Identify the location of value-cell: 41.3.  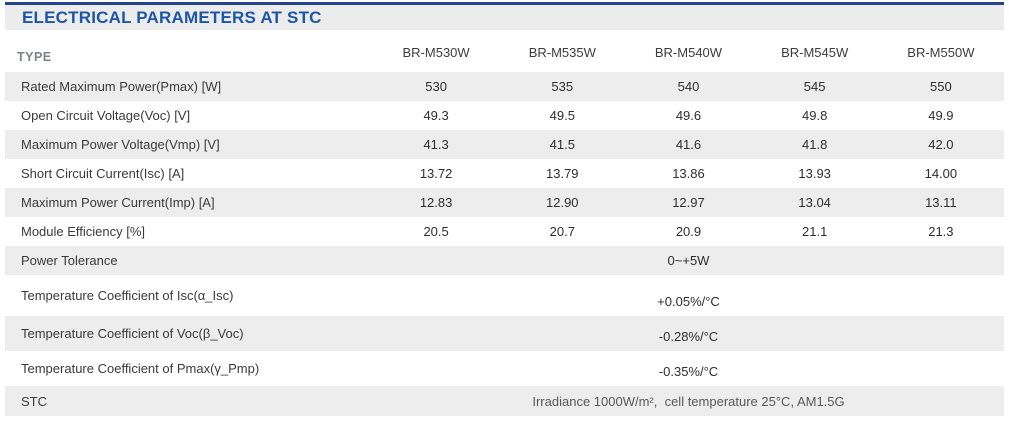
(436, 144).